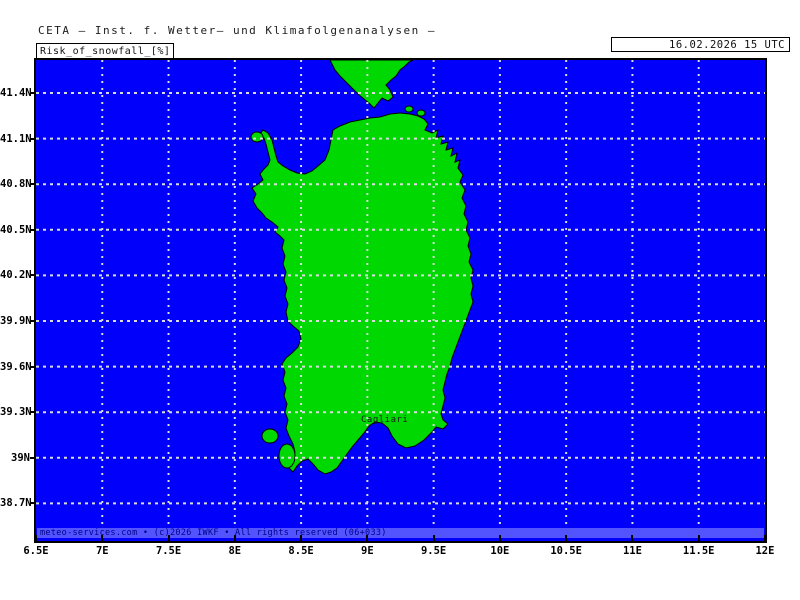 Image resolution: width=800 pixels, height=600 pixels. I want to click on y-axis-label: 41.4N, so click(16, 93).